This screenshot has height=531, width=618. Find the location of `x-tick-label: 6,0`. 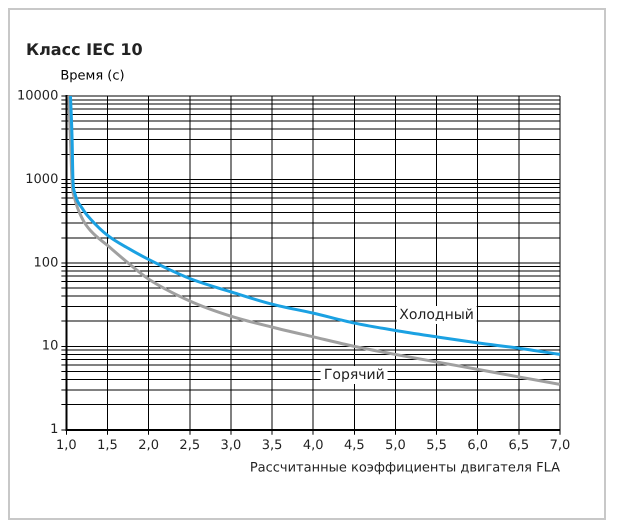

x-tick-label: 6,0 is located at coordinates (477, 445).